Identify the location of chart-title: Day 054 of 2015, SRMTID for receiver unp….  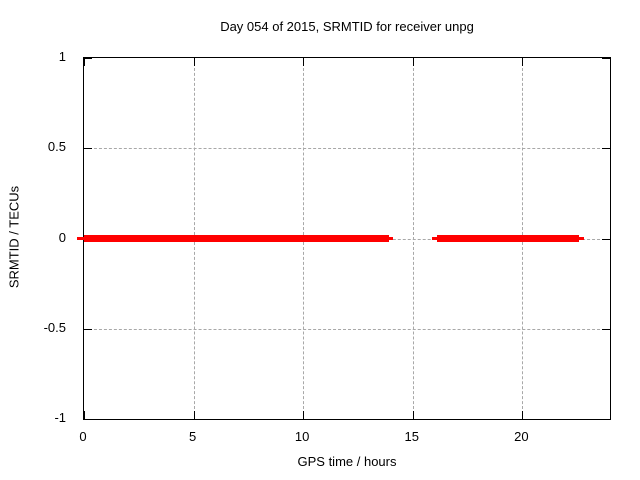
(347, 26).